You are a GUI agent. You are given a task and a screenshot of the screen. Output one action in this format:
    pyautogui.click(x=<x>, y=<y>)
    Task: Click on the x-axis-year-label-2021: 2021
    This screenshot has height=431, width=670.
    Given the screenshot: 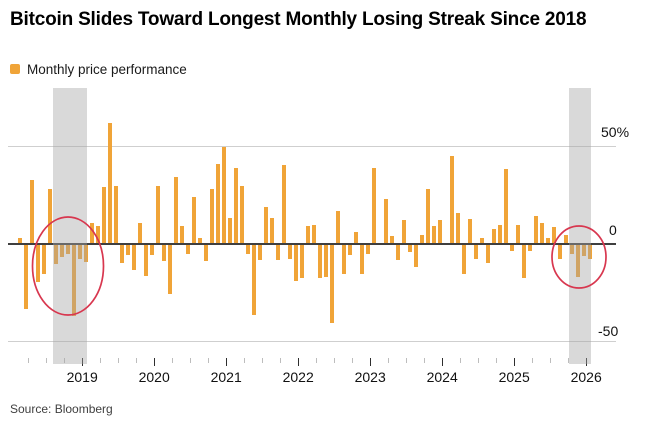 What is the action you would take?
    pyautogui.click(x=226, y=377)
    